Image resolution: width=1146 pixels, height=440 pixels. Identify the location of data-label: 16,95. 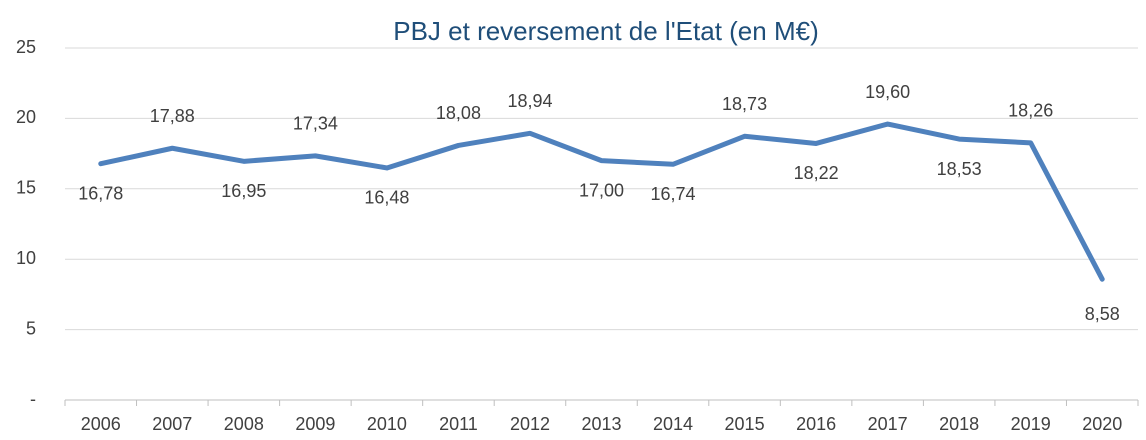
(243, 191).